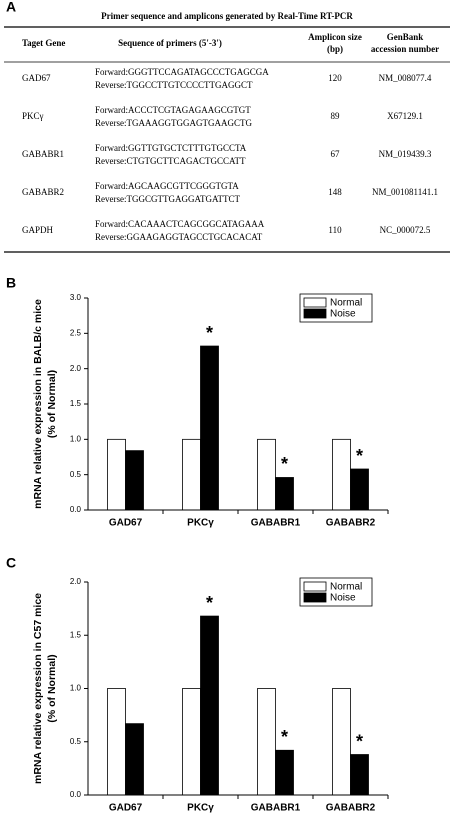 This screenshot has width=454, height=820. Describe the element at coordinates (170, 161) in the screenshot. I see `primer-cell: Reverse:CTGTGCTTCAGACTGCCATT` at that location.